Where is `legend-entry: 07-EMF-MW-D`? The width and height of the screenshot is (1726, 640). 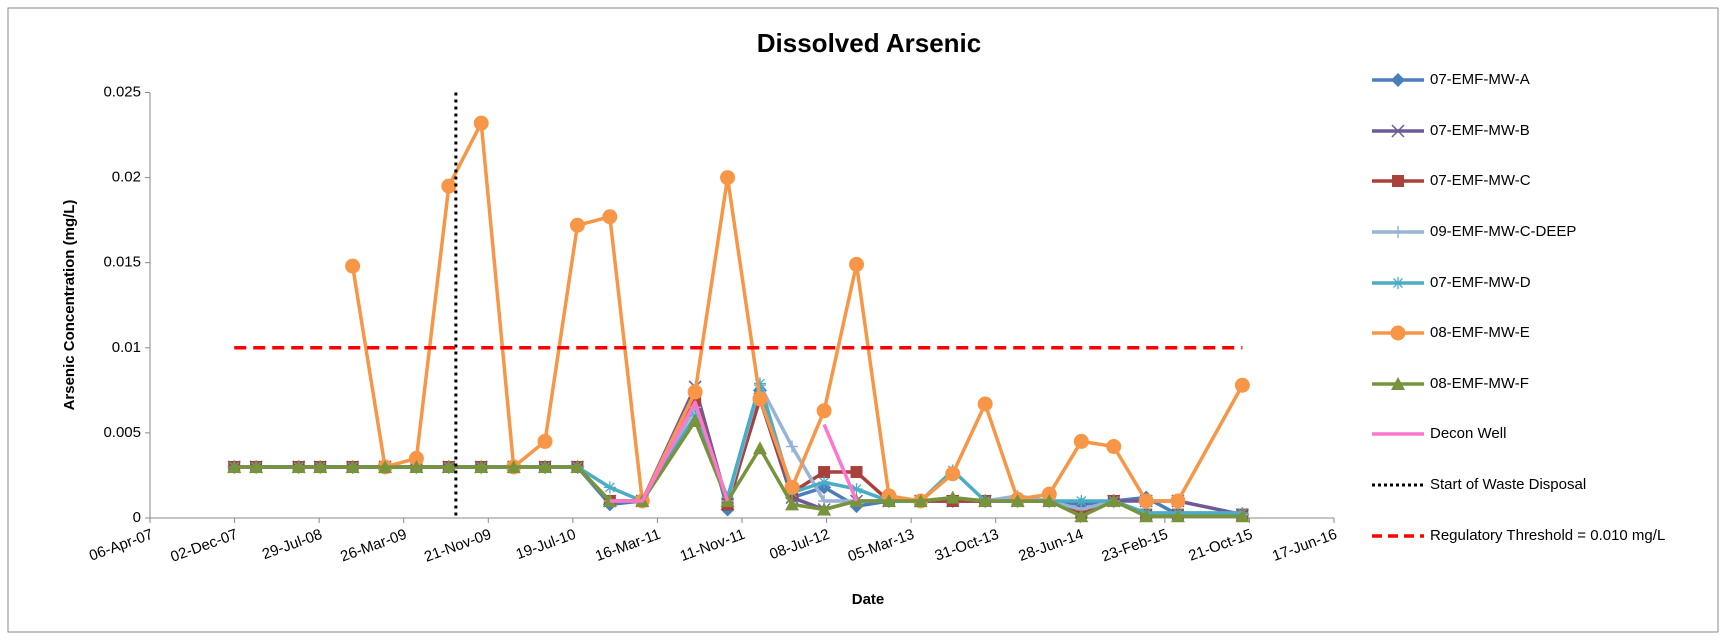 legend-entry: 07-EMF-MW-D is located at coordinates (1538, 282).